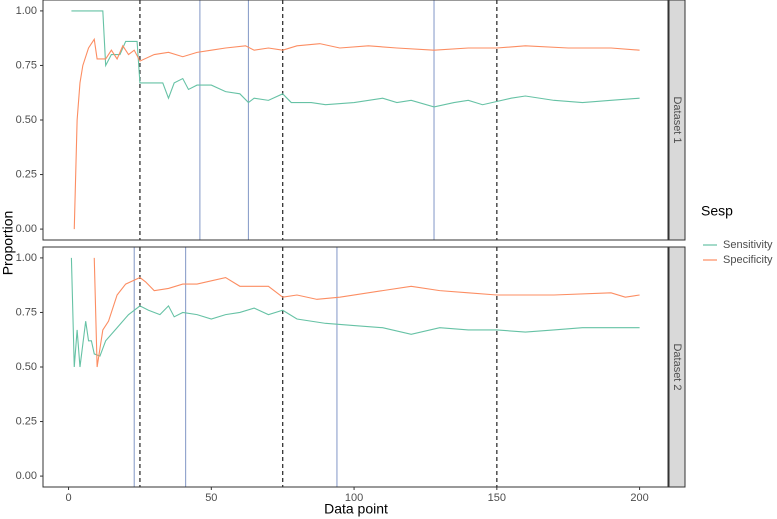  I want to click on x-tick-label: 0, so click(68, 498).